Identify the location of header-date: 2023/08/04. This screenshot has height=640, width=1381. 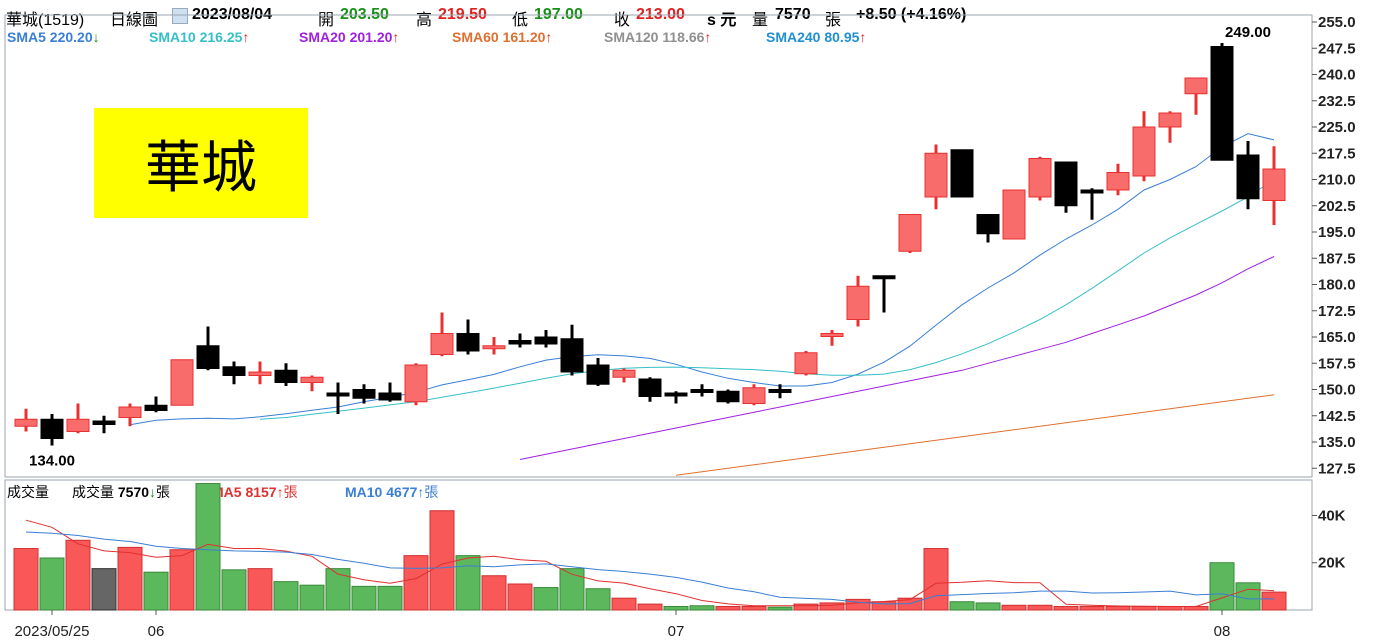
(232, 14).